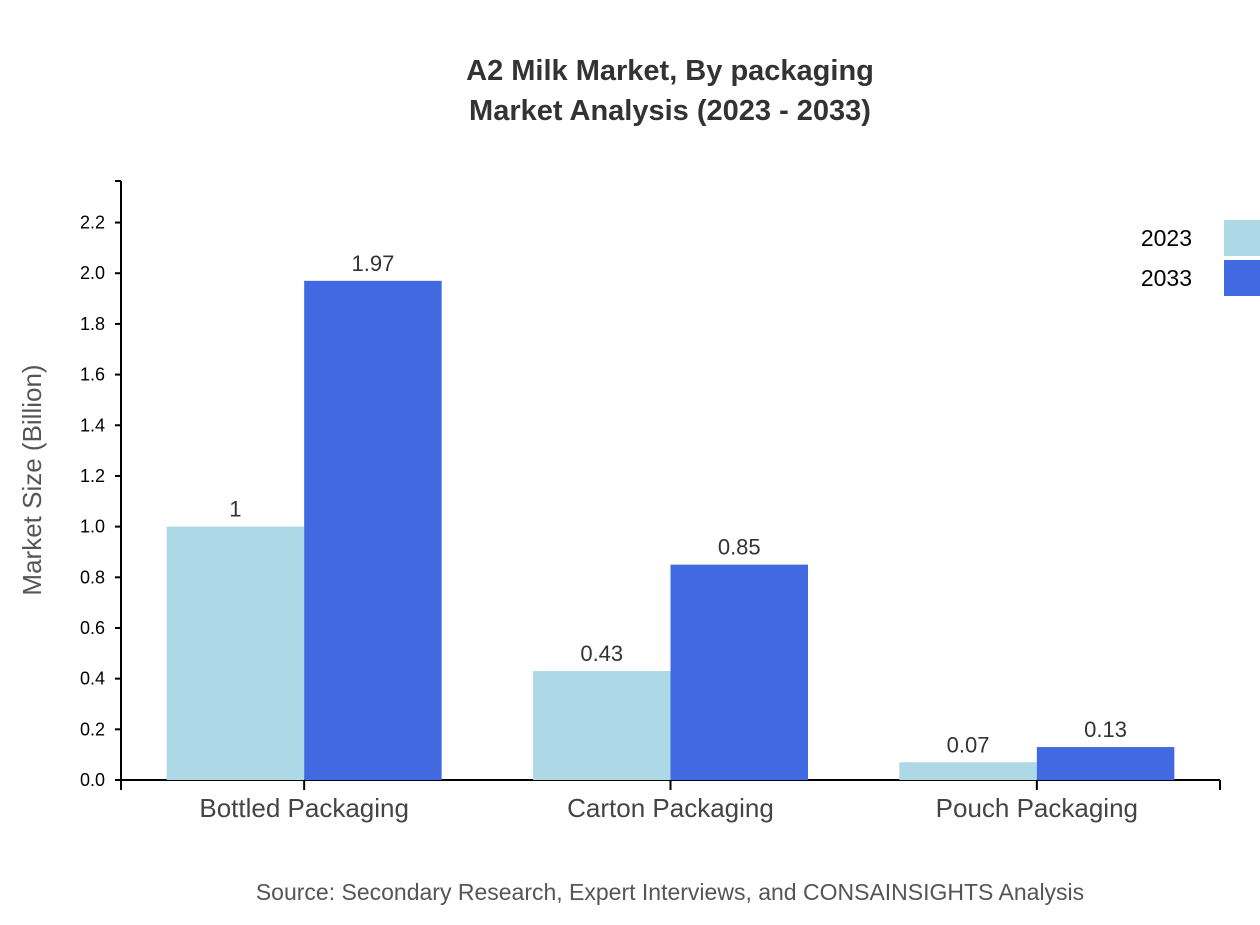 The height and width of the screenshot is (925, 1260). I want to click on y-tick-label: 0.8, so click(92, 577).